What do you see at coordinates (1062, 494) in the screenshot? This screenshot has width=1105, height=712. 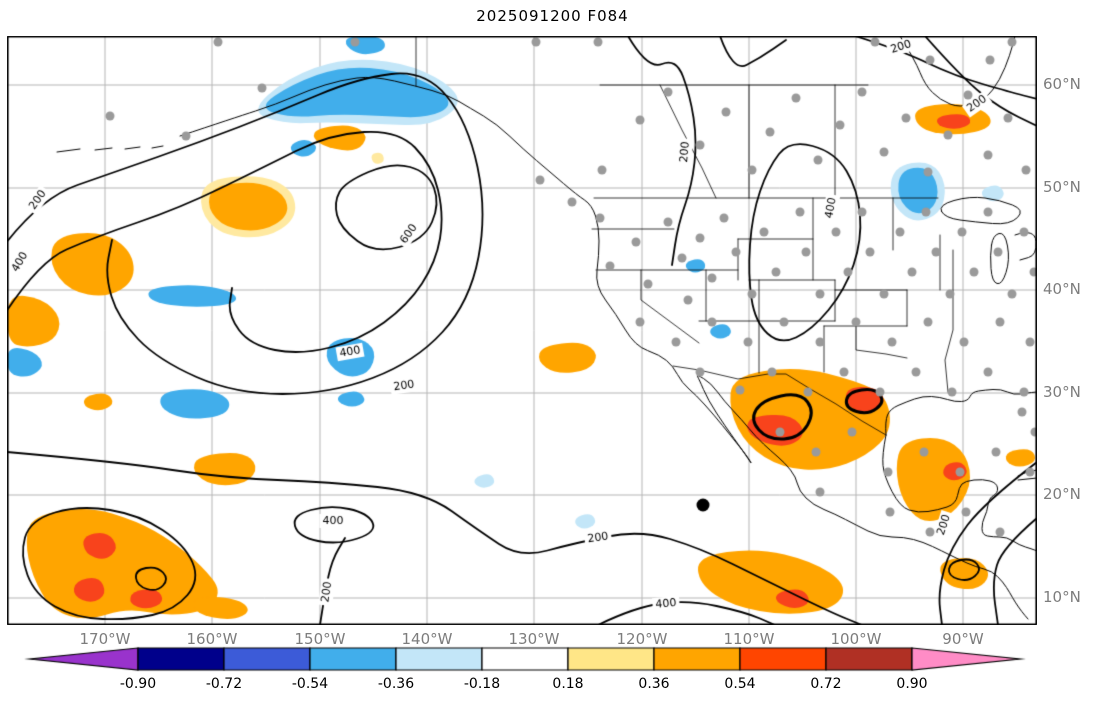 I see `lat-tick-label: 20°N` at bounding box center [1062, 494].